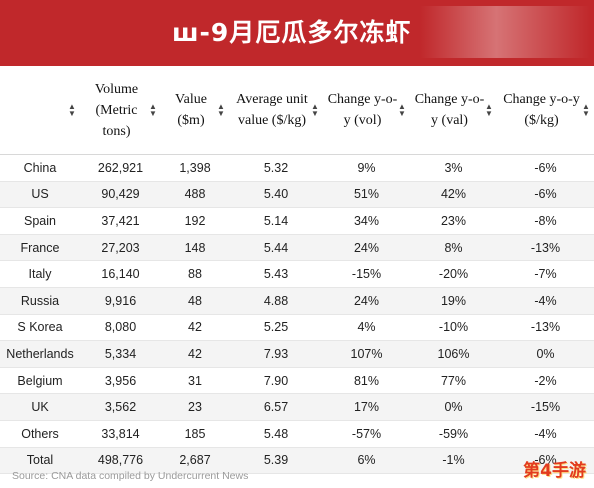 The height and width of the screenshot is (488, 594). Describe the element at coordinates (453, 434) in the screenshot. I see `cell-change-val: -59%` at that location.